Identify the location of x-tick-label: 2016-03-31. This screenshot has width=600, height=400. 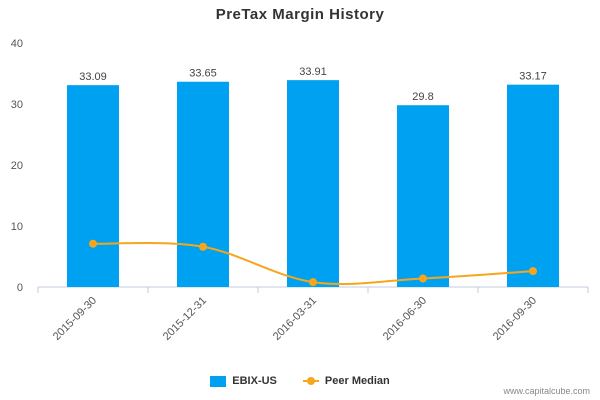
(295, 319).